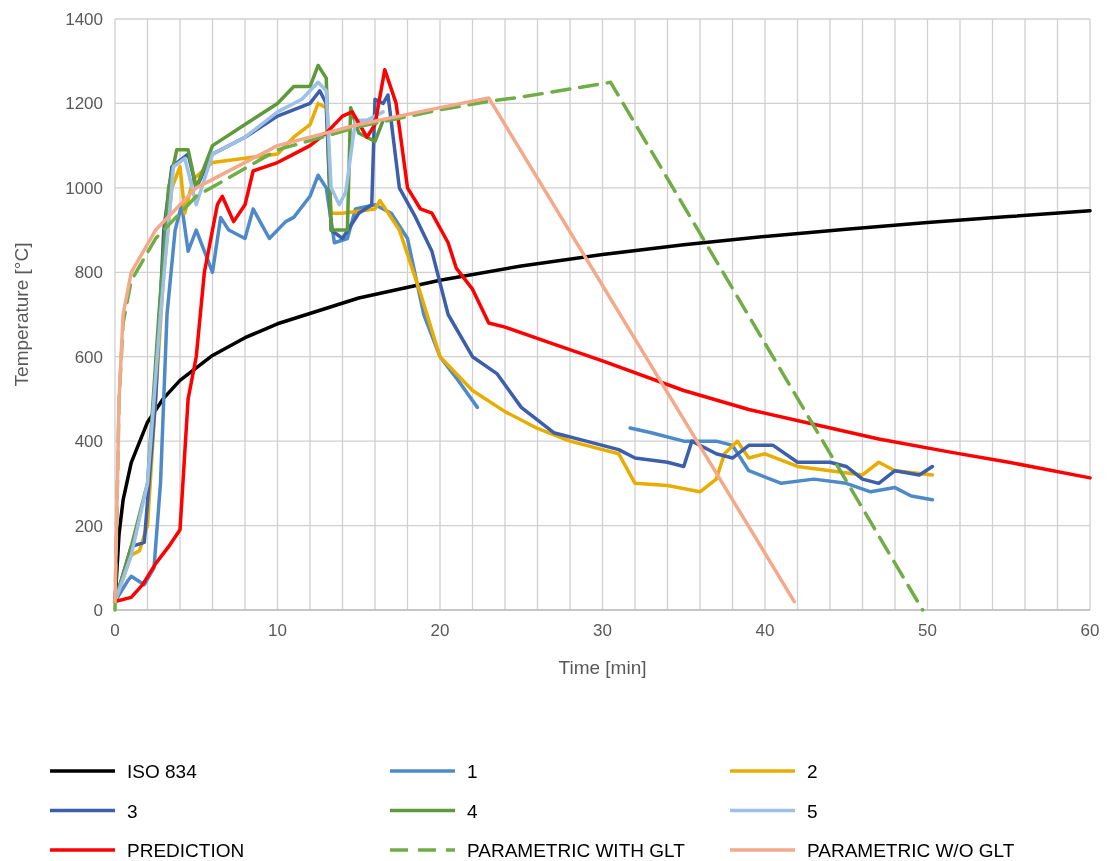 The height and width of the screenshot is (861, 1112). I want to click on legend-label: ISO 834, so click(162, 771).